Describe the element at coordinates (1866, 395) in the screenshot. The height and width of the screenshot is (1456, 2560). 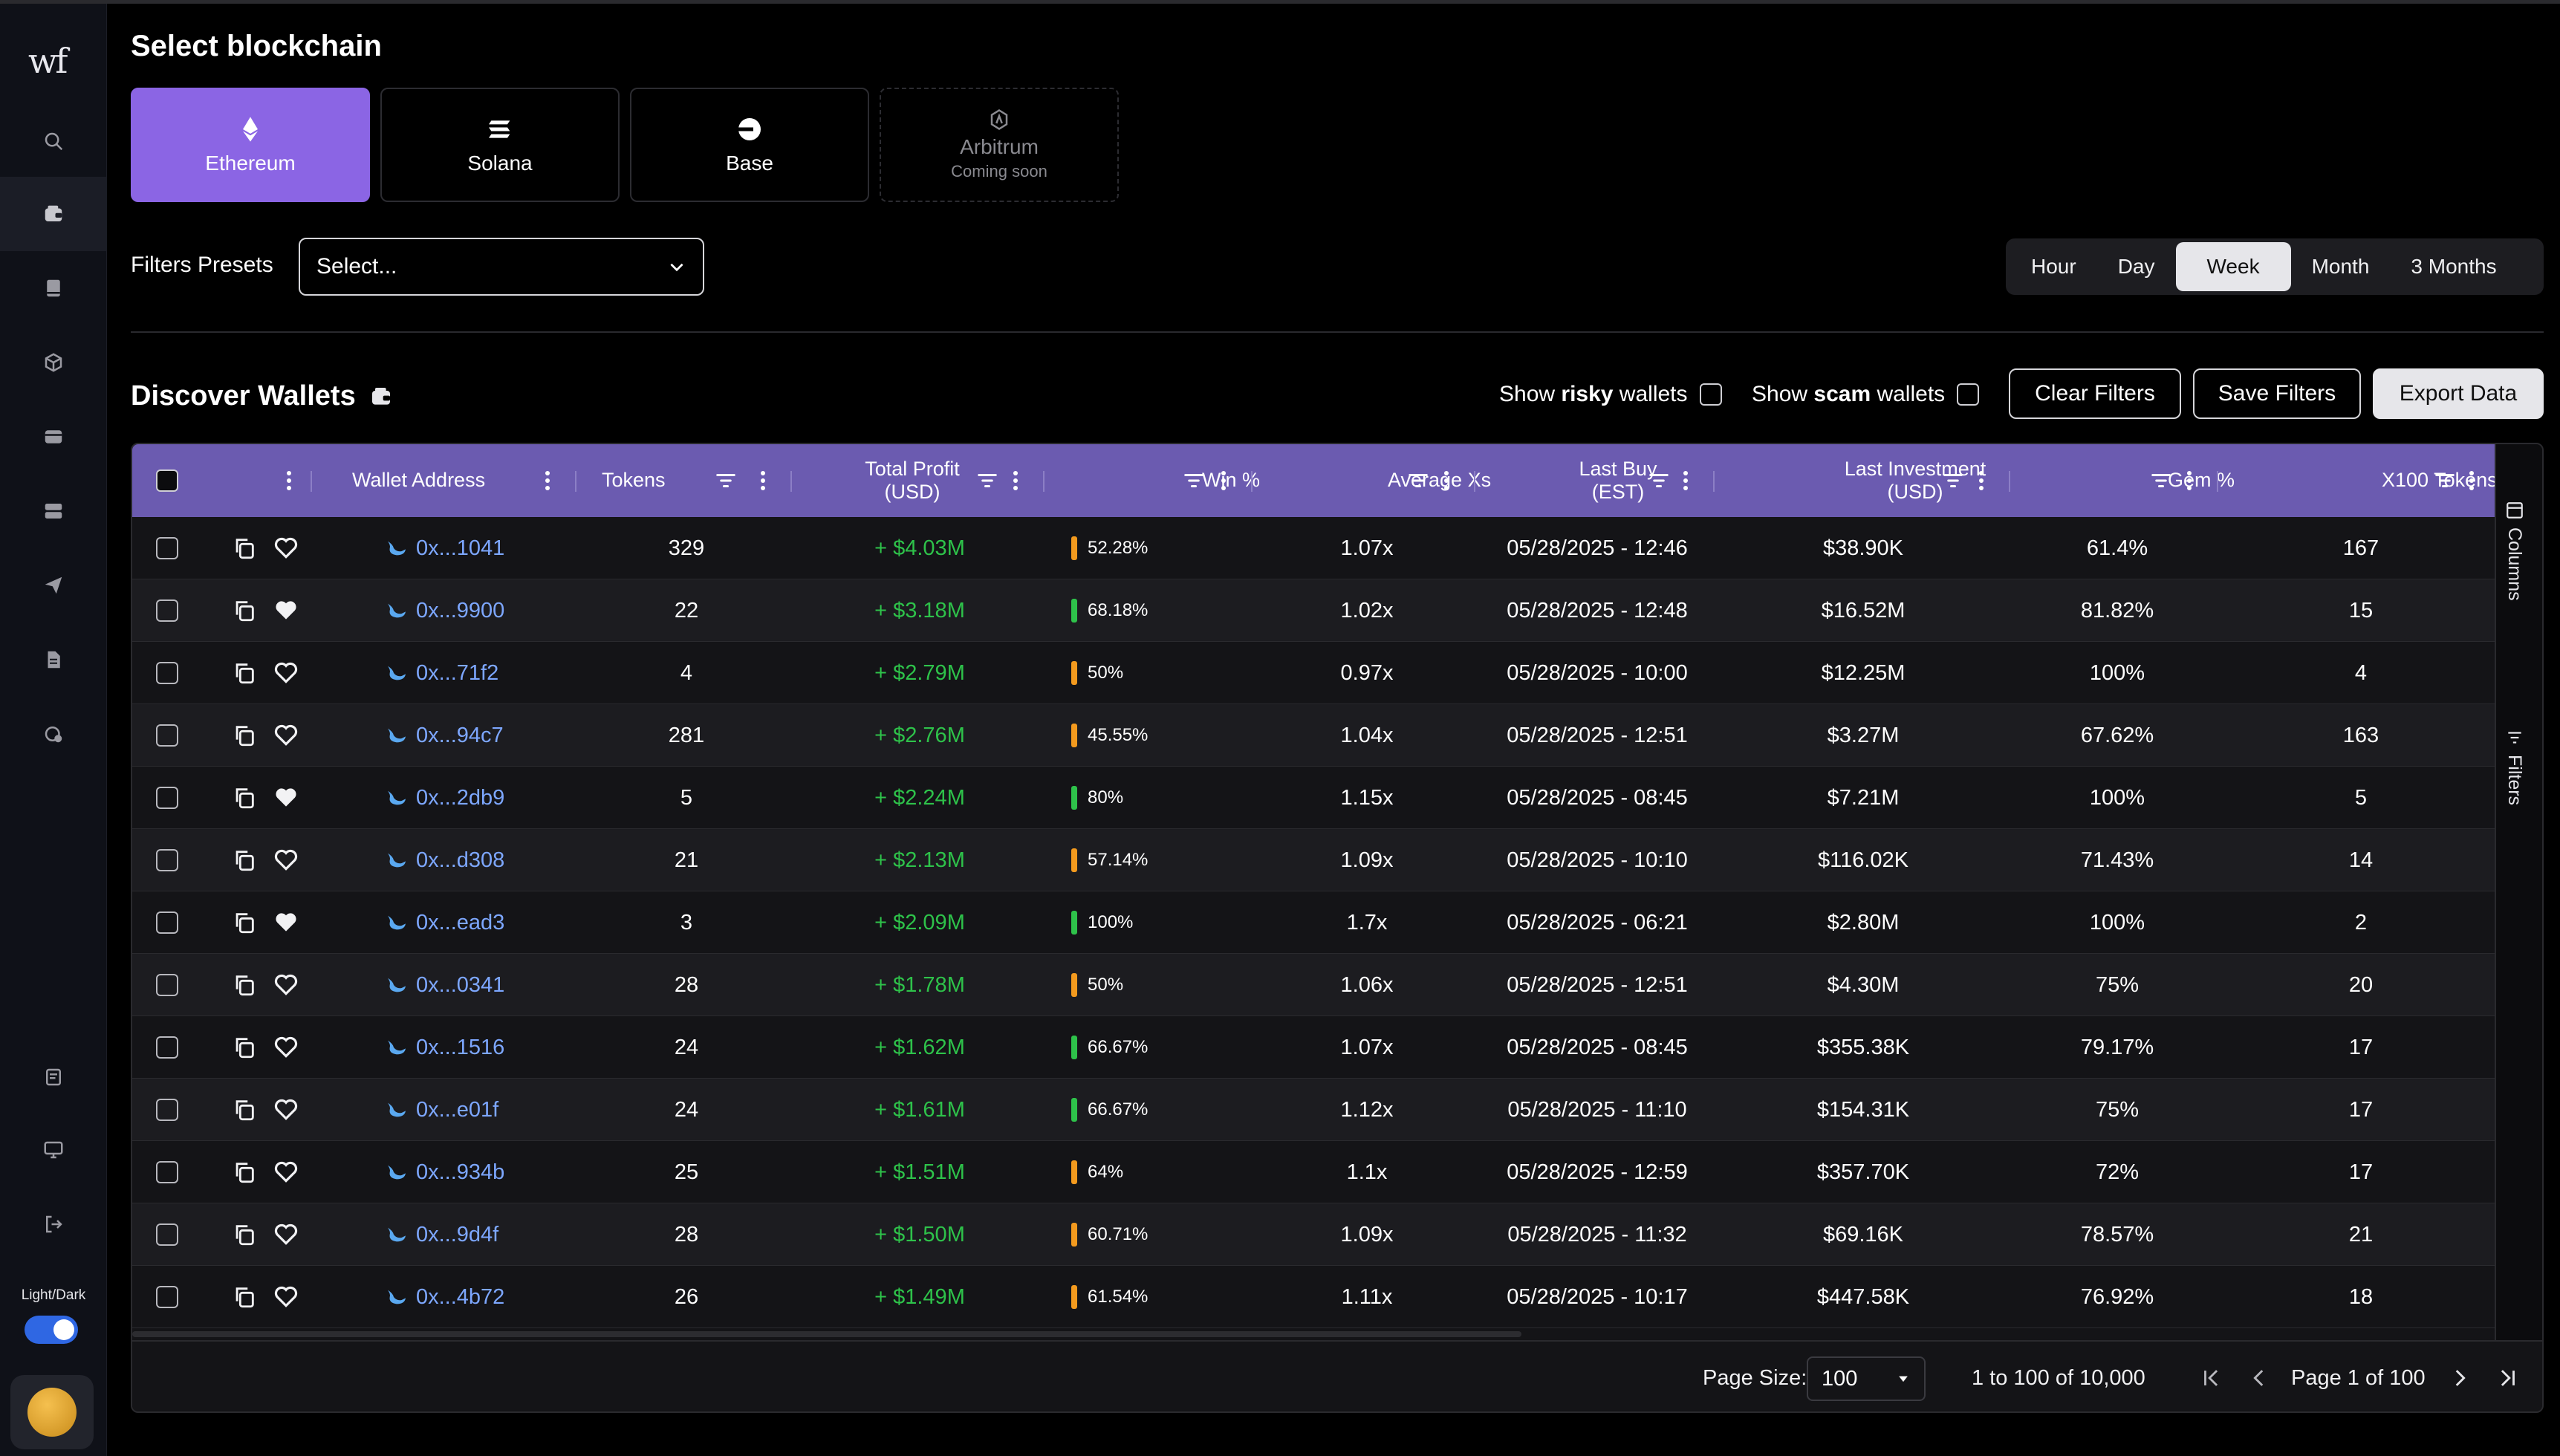
I see `show-scam-option: Show scam wallets` at that location.